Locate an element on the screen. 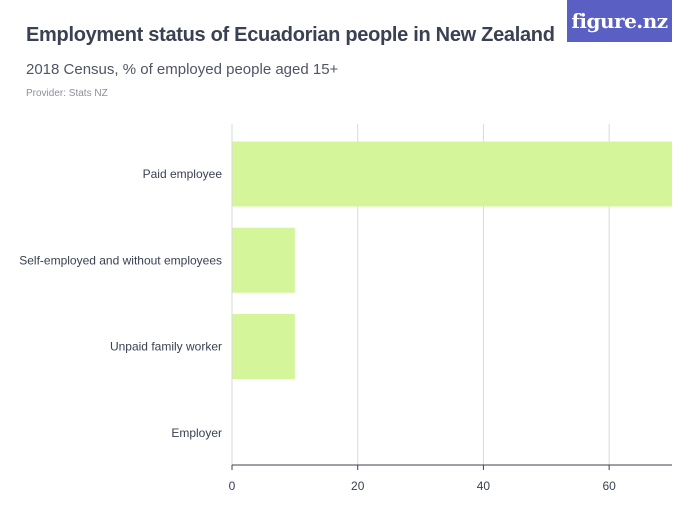  x-tick-label: 40 is located at coordinates (484, 486).